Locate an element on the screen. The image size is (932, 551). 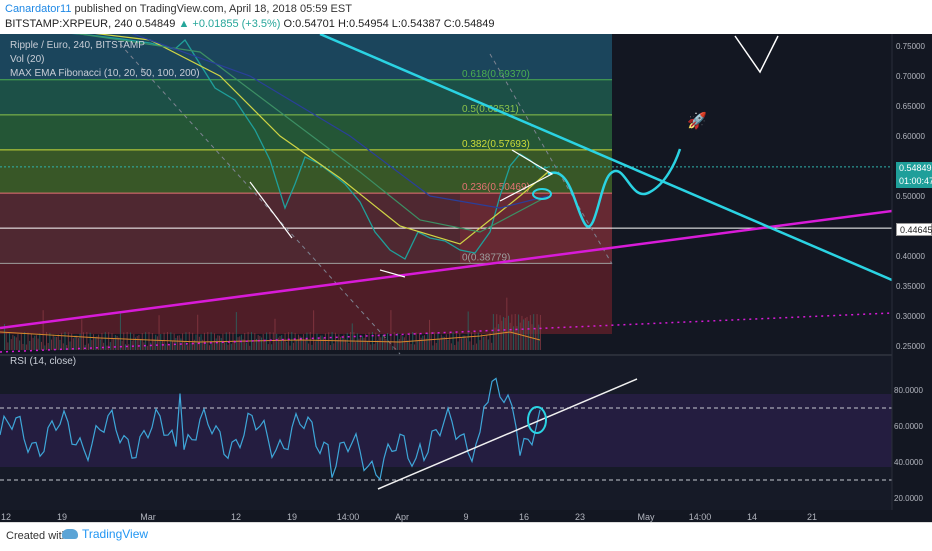
volume-ma-line is located at coordinates (270, 337).